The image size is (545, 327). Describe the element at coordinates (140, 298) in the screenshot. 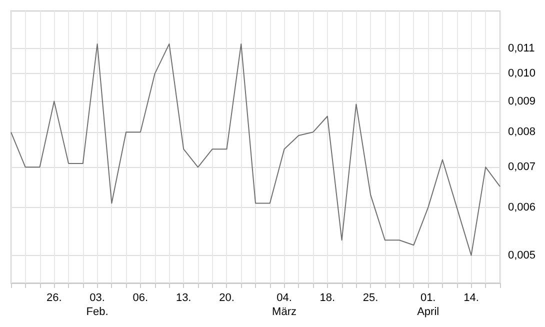

I see `x-tick-label: 06.` at that location.